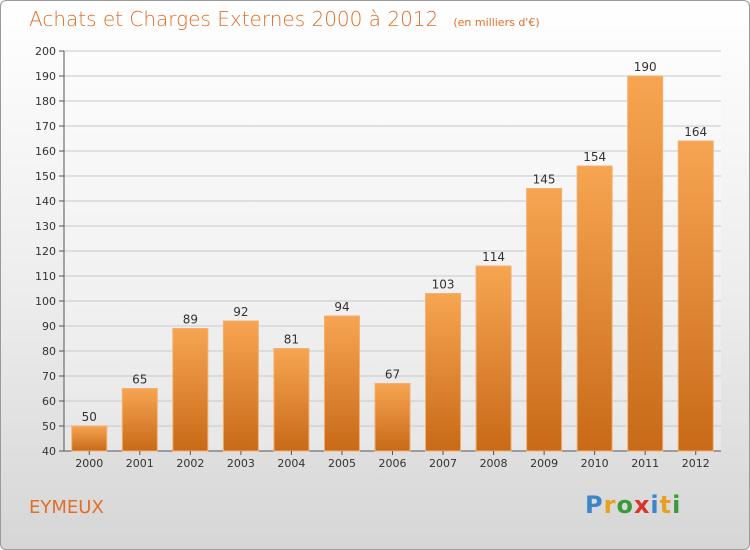  Describe the element at coordinates (291, 340) in the screenshot. I see `data-label-2004: 81` at that location.